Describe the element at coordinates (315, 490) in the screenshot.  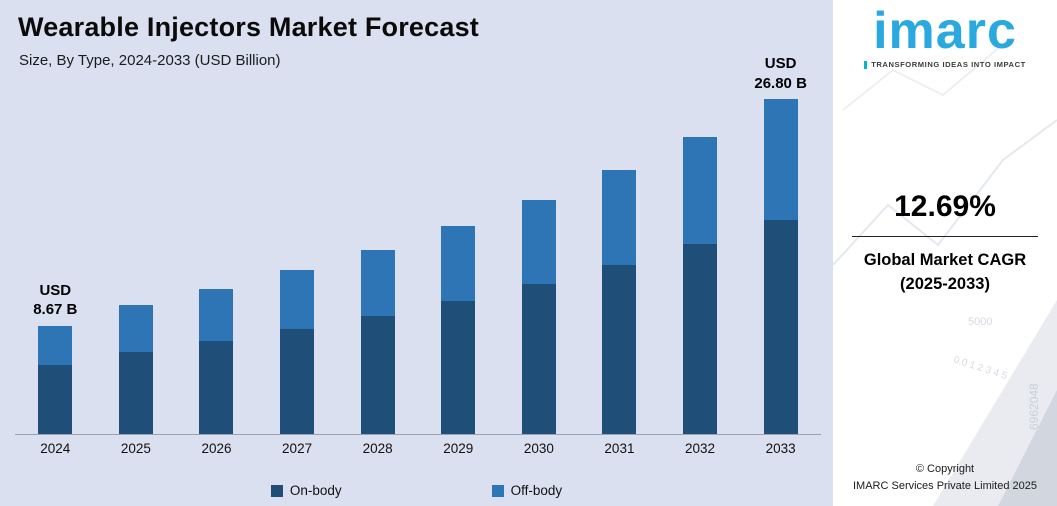
I see `legend-label: On-body` at that location.